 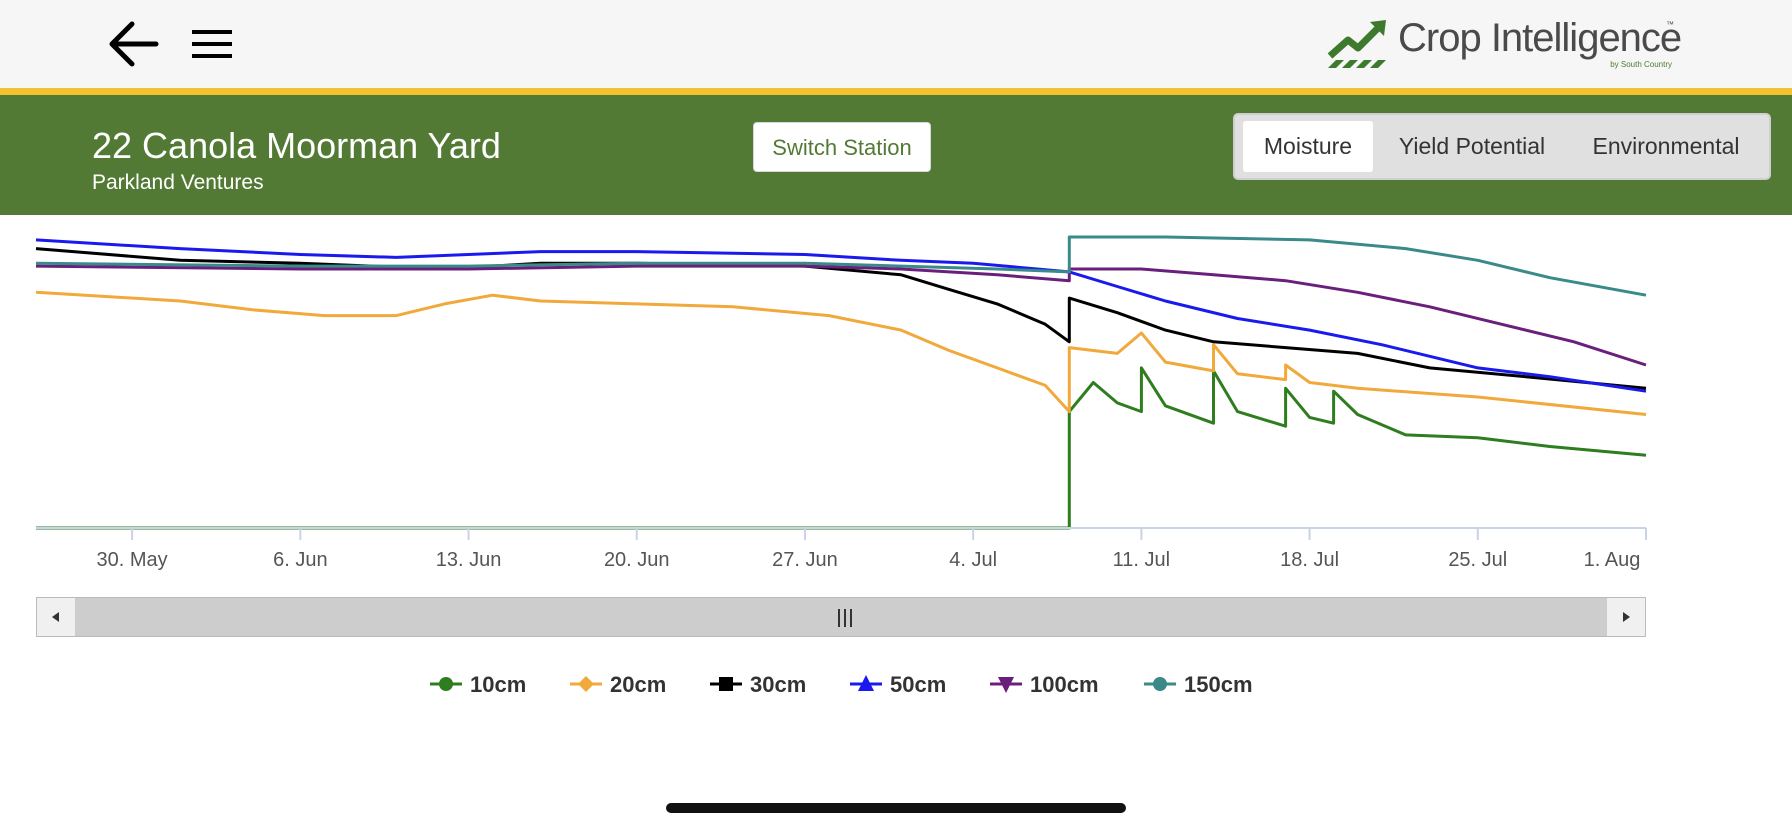 I want to click on legend-label: 150cm, so click(x=1218, y=684).